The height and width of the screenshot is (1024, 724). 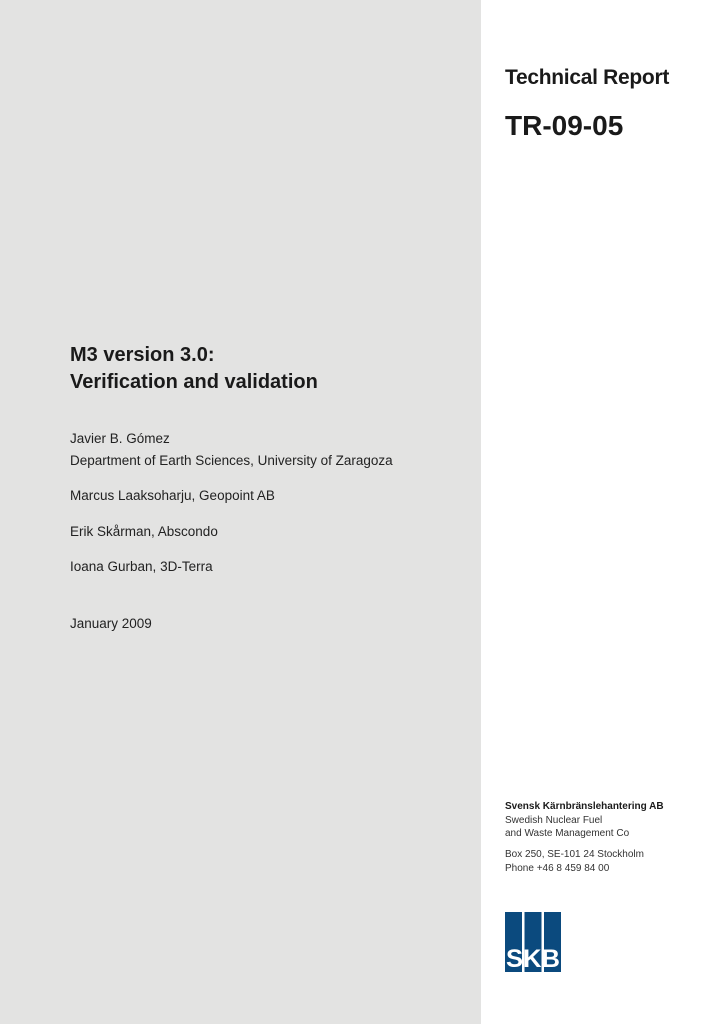 What do you see at coordinates (120, 438) in the screenshot?
I see `author-1: Javier B. Gómez` at bounding box center [120, 438].